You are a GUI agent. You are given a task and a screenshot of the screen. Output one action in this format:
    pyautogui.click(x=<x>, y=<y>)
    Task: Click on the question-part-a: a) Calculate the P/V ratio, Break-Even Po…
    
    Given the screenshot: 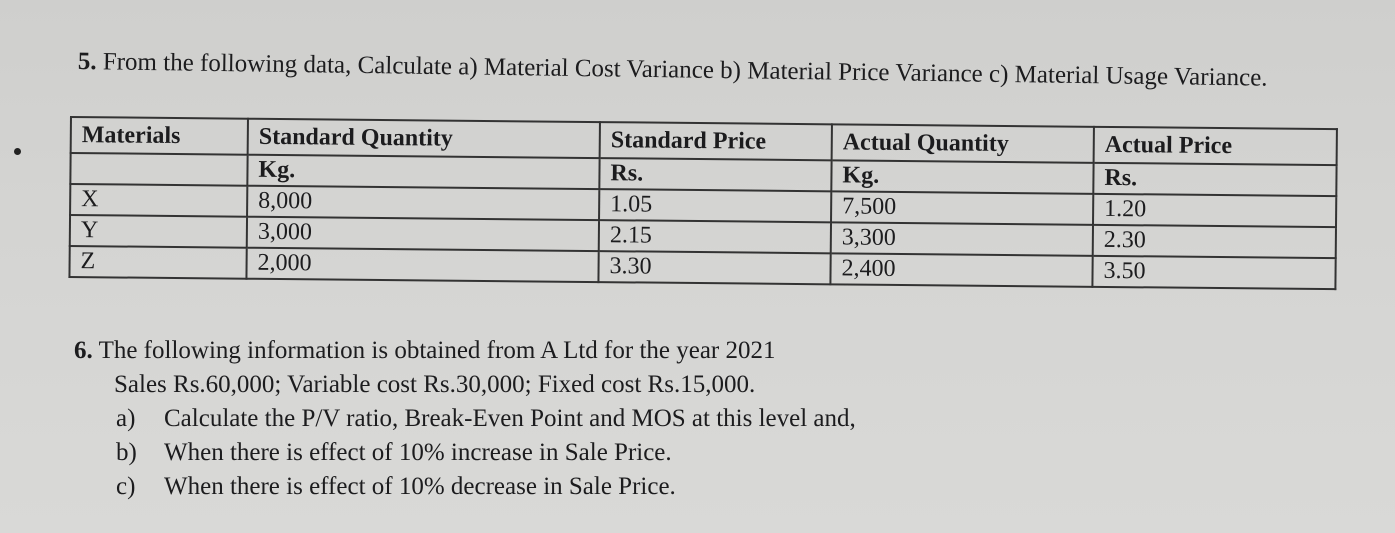 What is the action you would take?
    pyautogui.click(x=574, y=419)
    